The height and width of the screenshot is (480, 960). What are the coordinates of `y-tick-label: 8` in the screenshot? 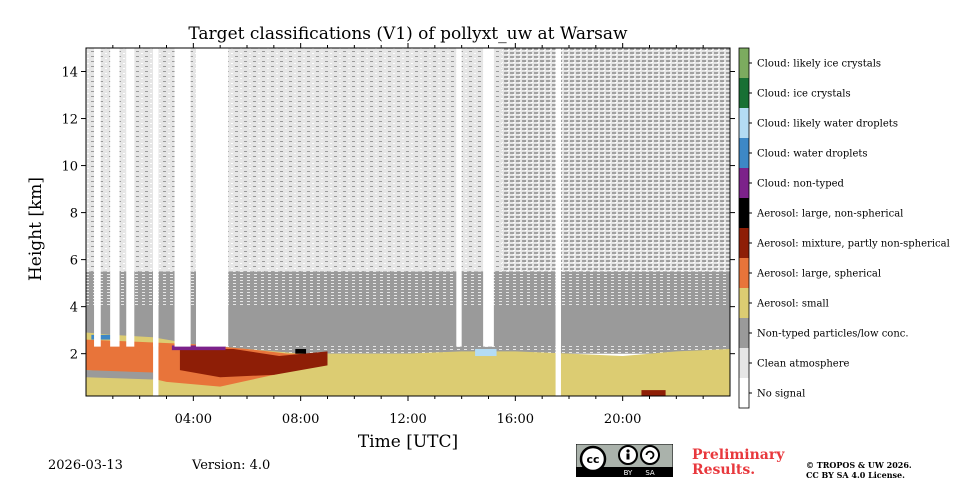 It's located at (74, 214).